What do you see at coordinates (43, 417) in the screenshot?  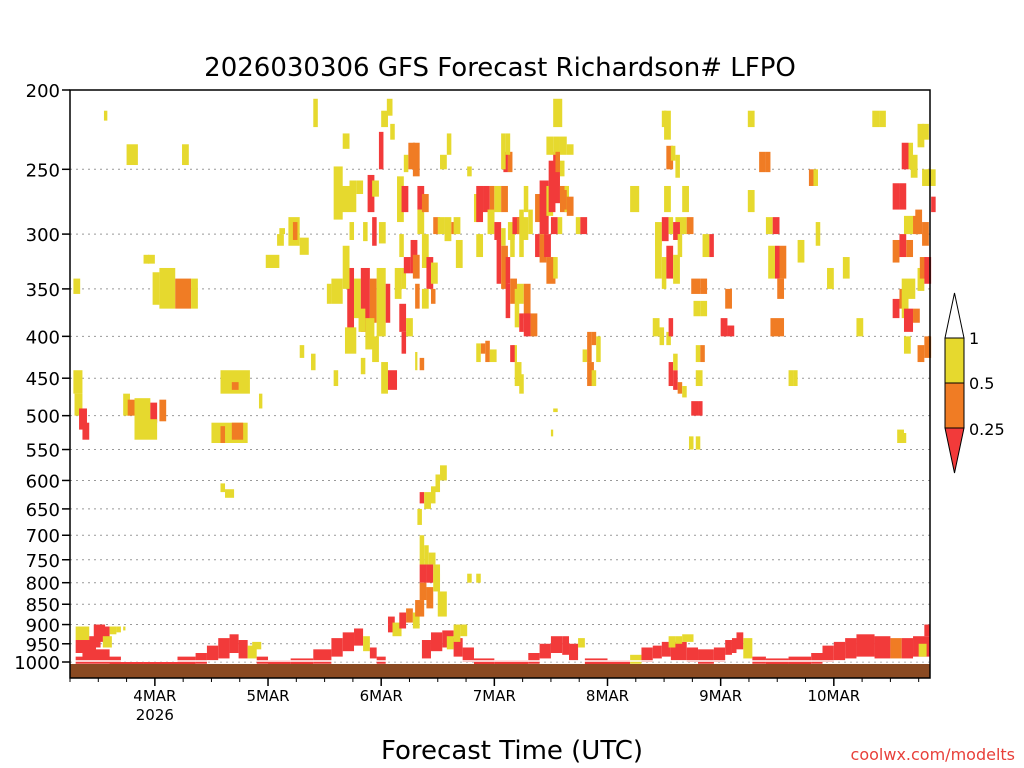 I see `y-tick-label: 500` at bounding box center [43, 417].